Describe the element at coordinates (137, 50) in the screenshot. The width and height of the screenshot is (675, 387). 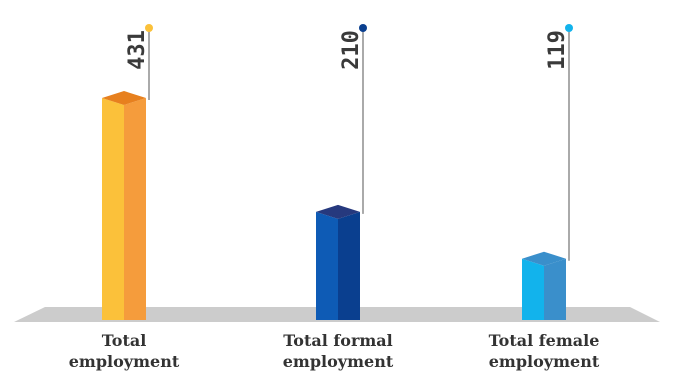
I see `value-label: 431` at that location.